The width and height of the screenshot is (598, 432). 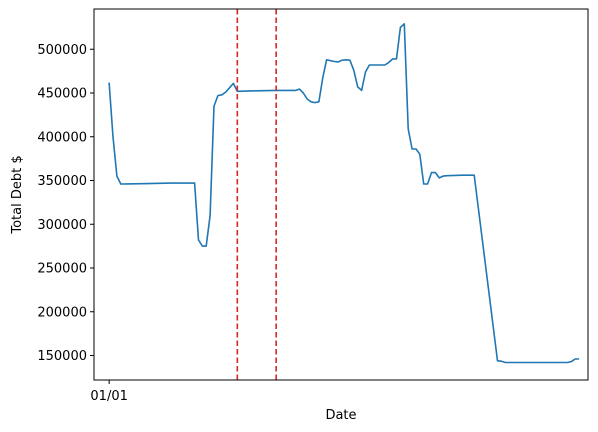 I want to click on x-axis: 01/01, so click(x=109, y=392).